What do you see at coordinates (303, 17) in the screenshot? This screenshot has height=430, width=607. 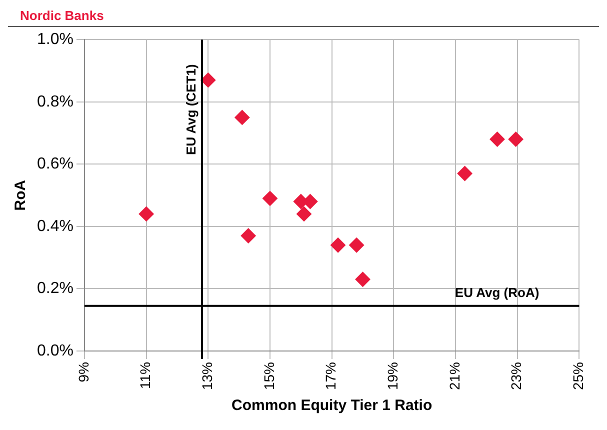 I see `chart-title: Nordic Banks` at bounding box center [303, 17].